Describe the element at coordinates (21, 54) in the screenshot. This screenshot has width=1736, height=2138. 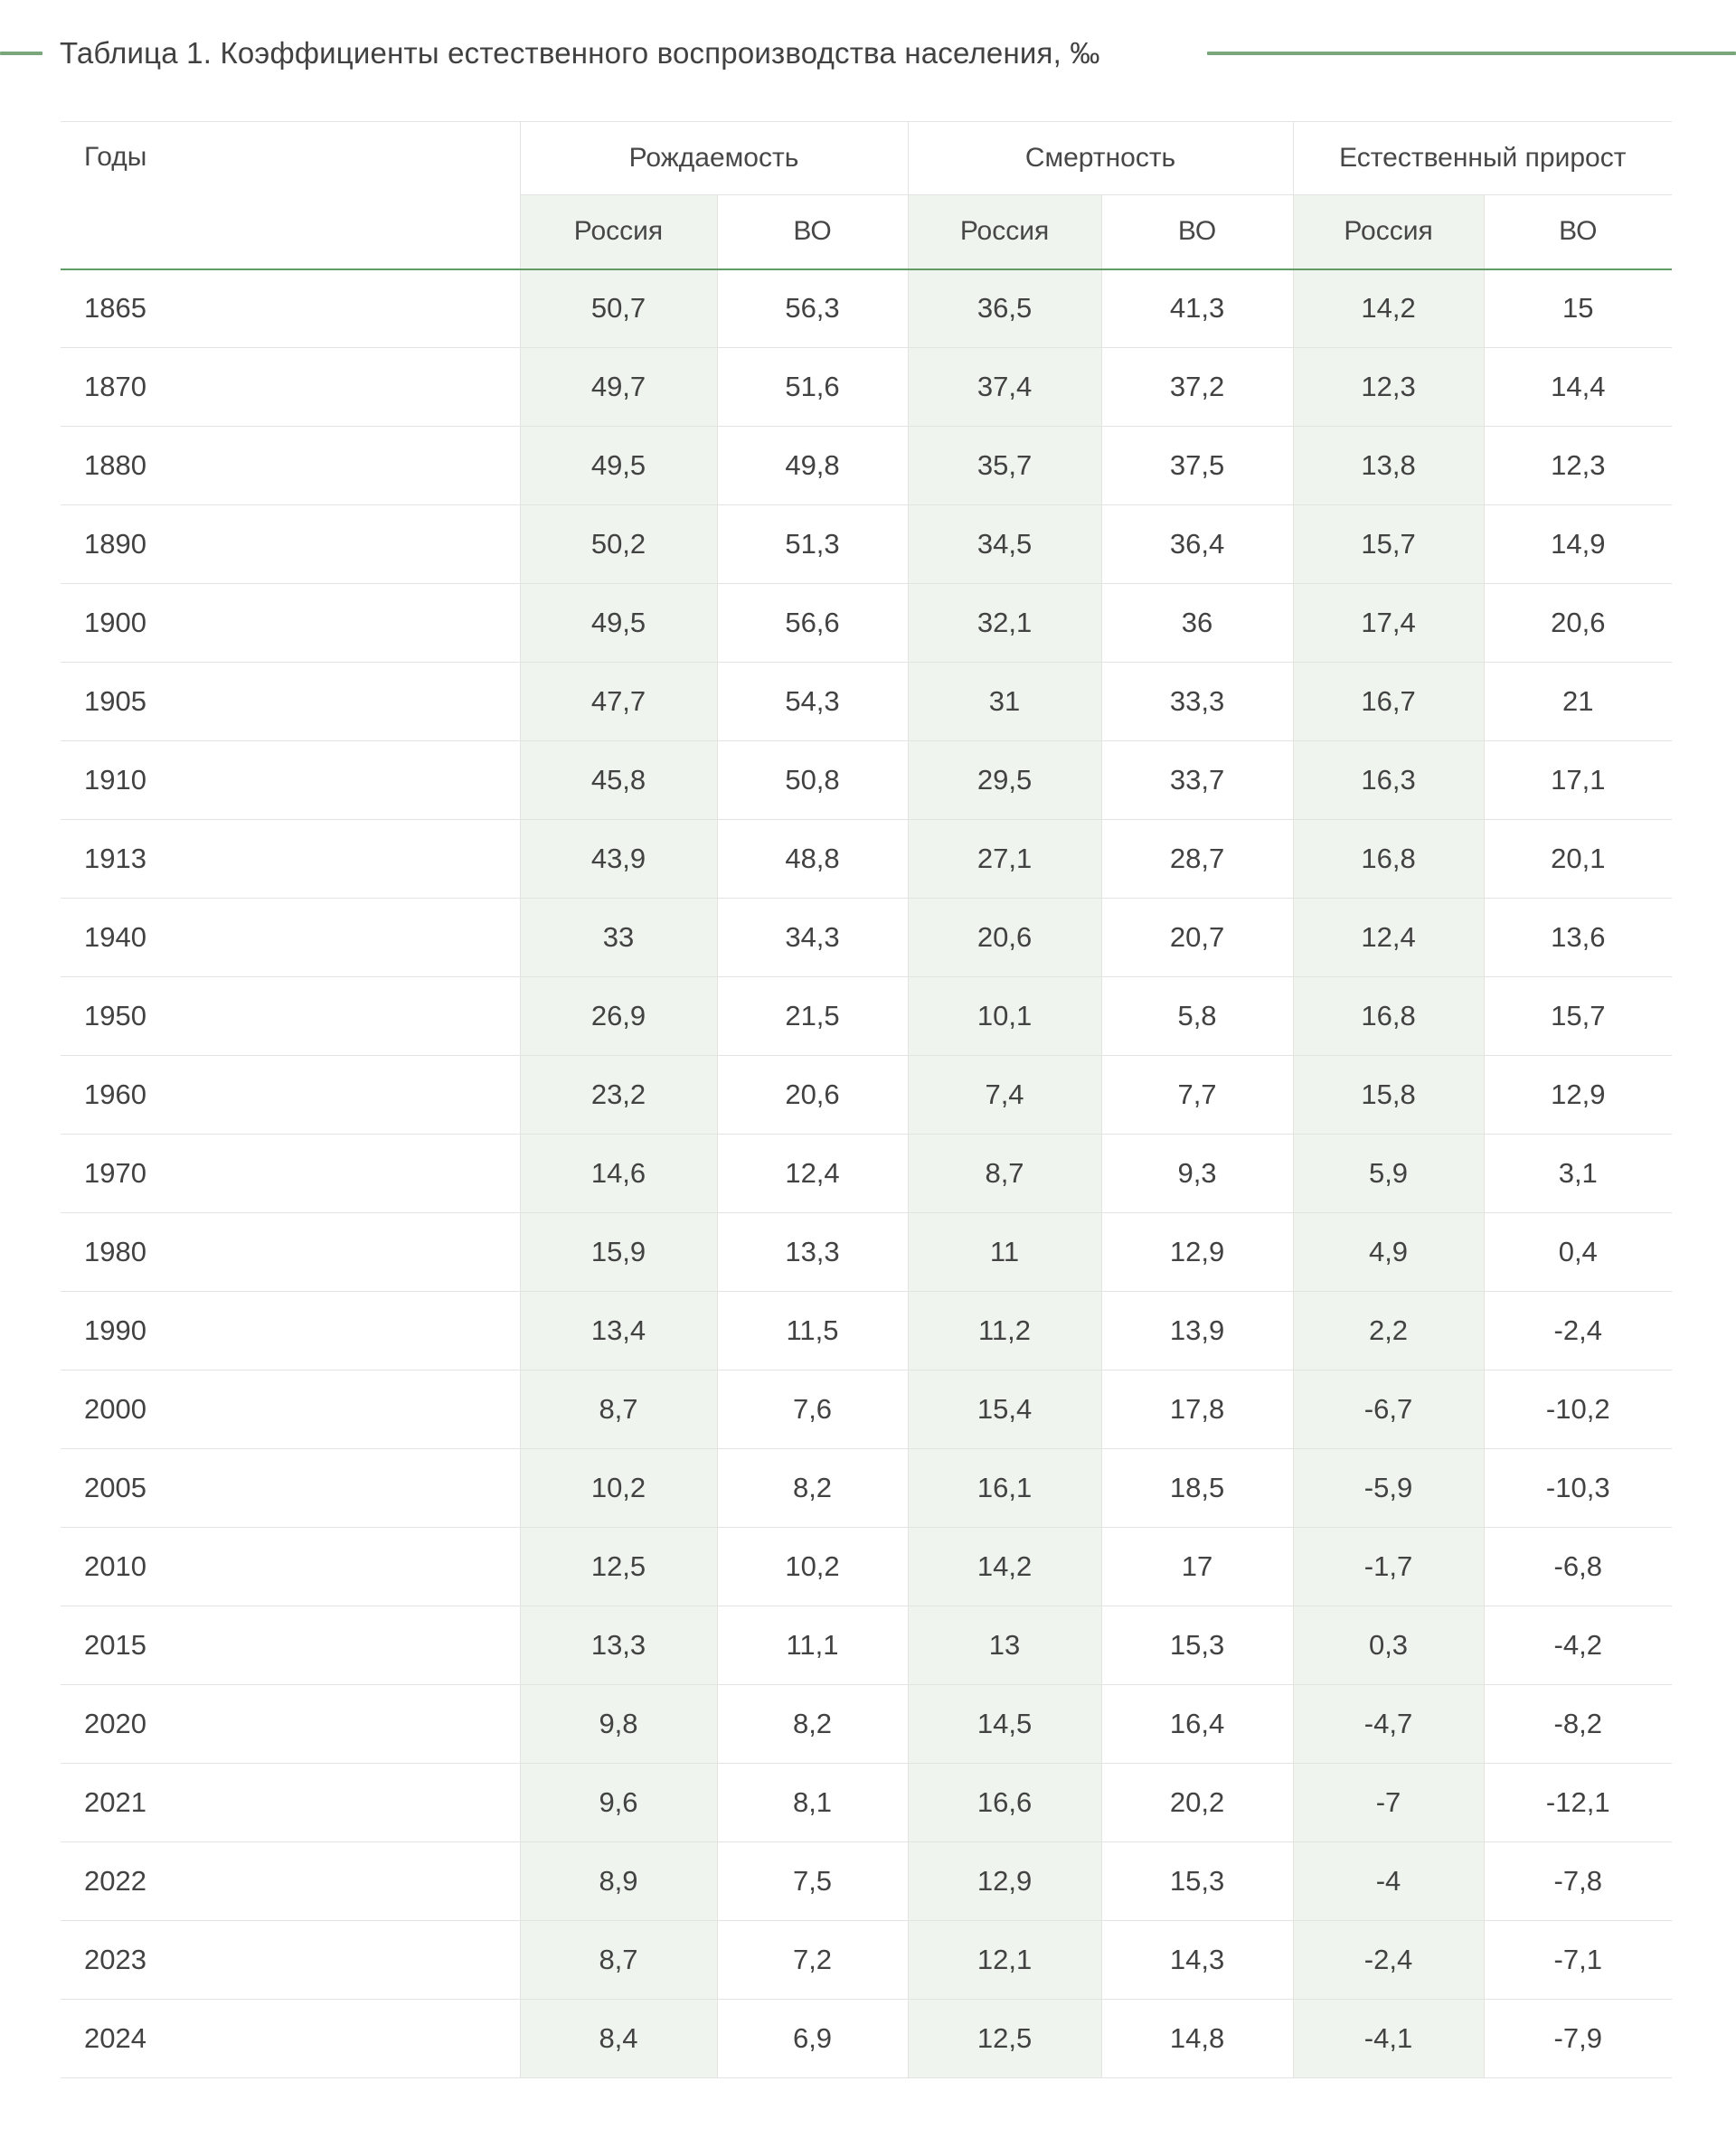
I see `accent-dash-left` at that location.